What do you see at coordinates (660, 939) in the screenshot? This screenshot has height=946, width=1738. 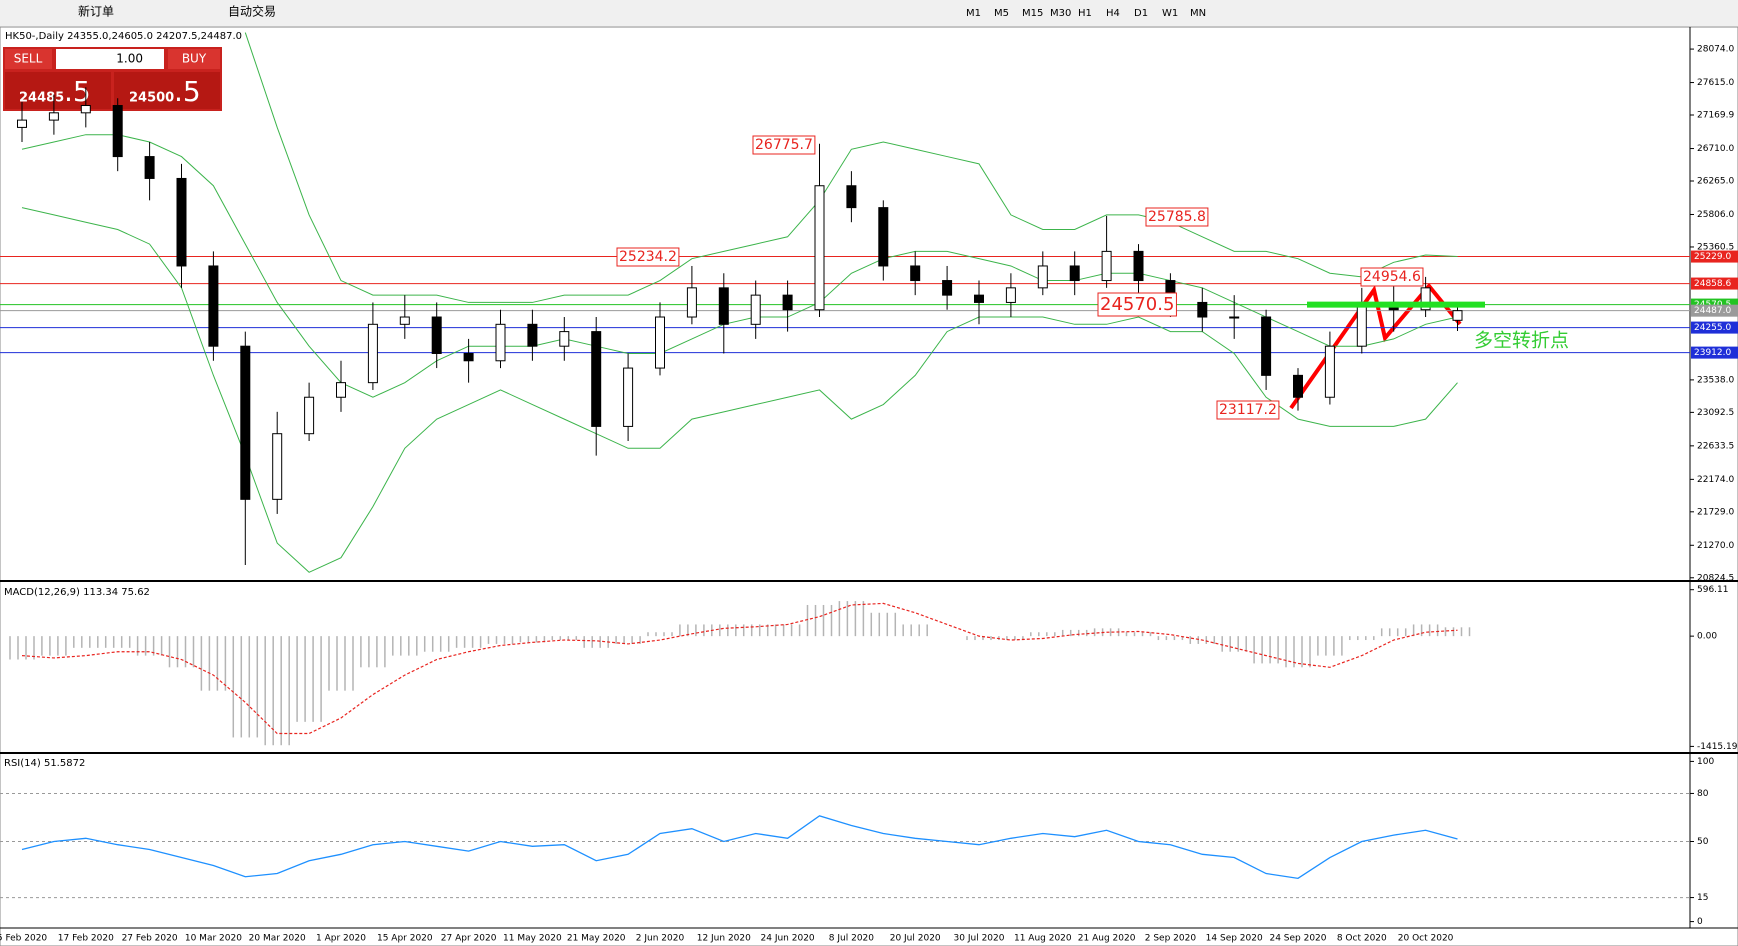 I see `date-label: 2 Jun 2020` at bounding box center [660, 939].